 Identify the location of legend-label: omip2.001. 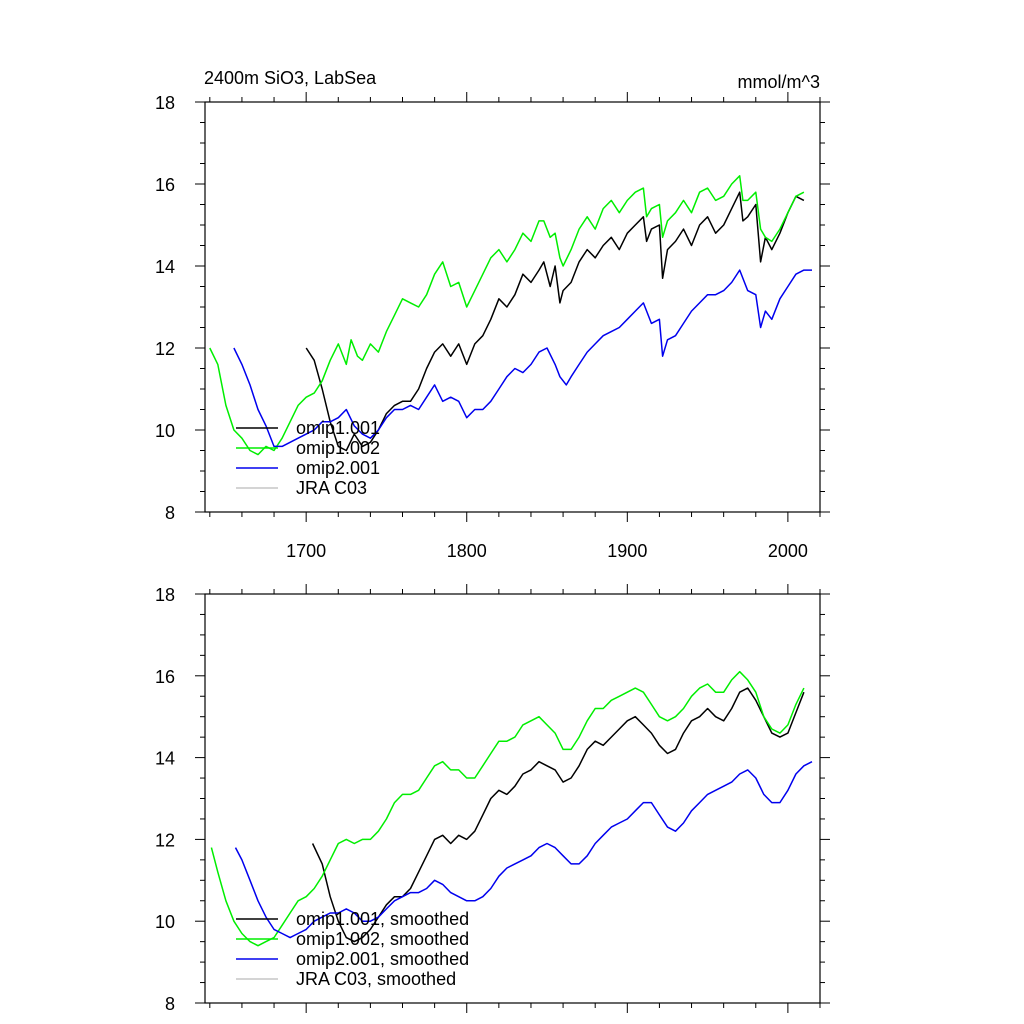
(338, 468).